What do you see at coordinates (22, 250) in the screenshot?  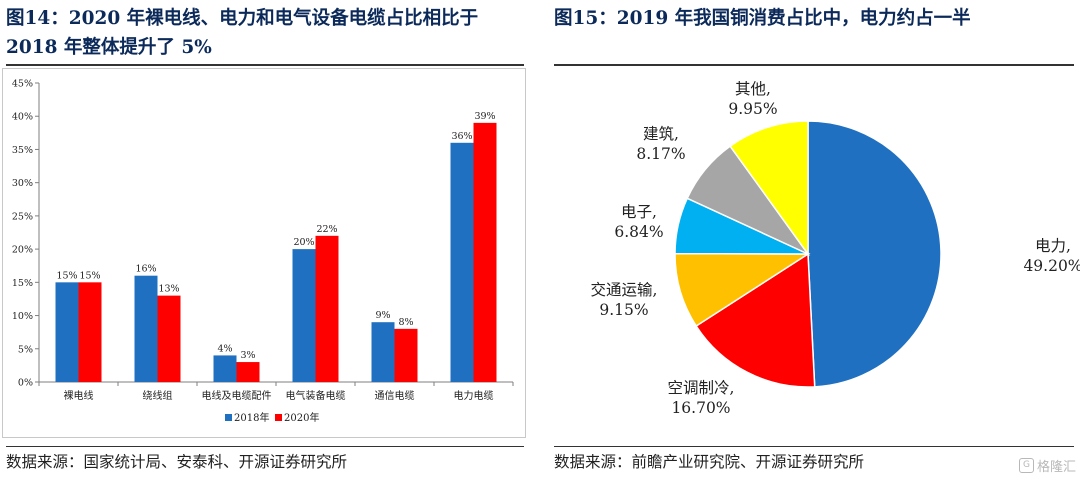 I see `y-tick-label: 20%` at bounding box center [22, 250].